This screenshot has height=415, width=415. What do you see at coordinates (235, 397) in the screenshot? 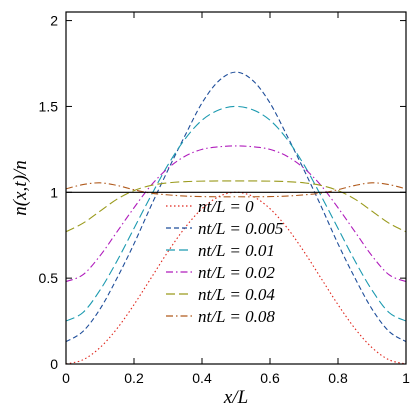
I see `x-axis-title: x/L` at bounding box center [235, 397].